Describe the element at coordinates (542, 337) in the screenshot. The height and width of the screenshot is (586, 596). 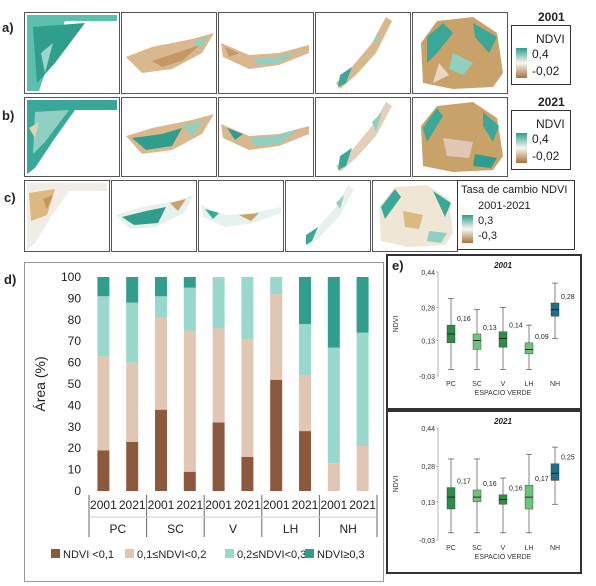
I see `box-value-label: 0,09` at that location.